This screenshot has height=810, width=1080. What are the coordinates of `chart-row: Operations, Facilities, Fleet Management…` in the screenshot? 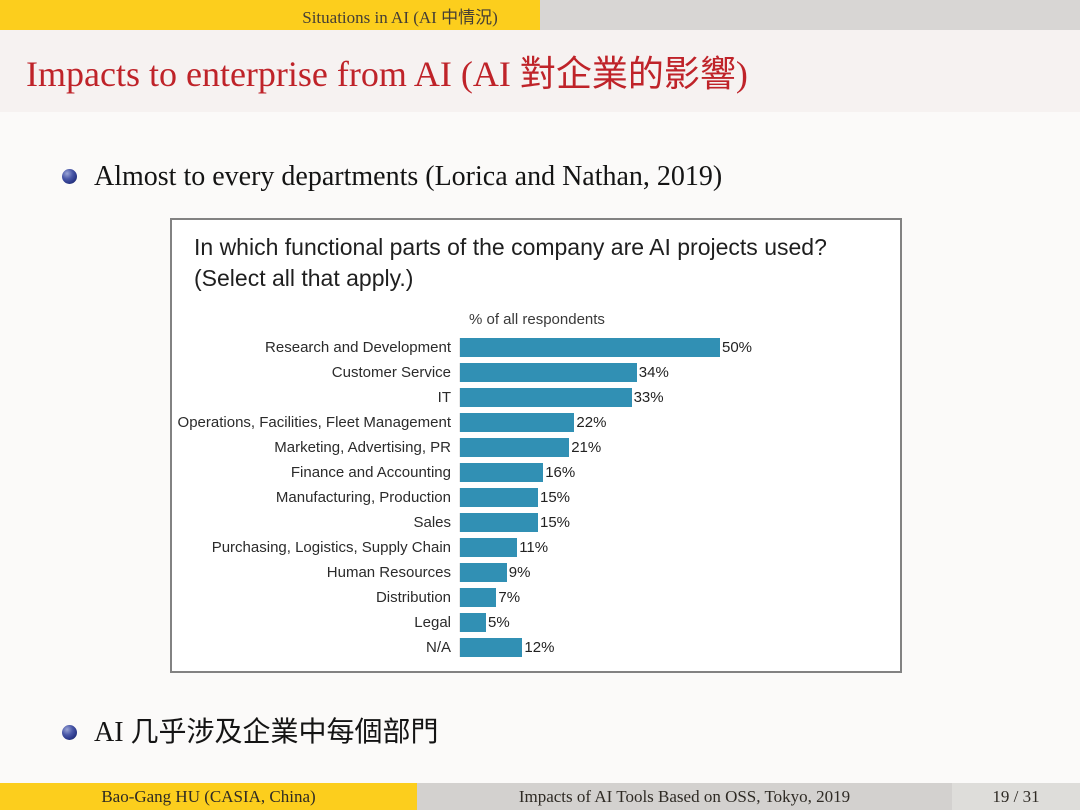 It's located at (536, 422).